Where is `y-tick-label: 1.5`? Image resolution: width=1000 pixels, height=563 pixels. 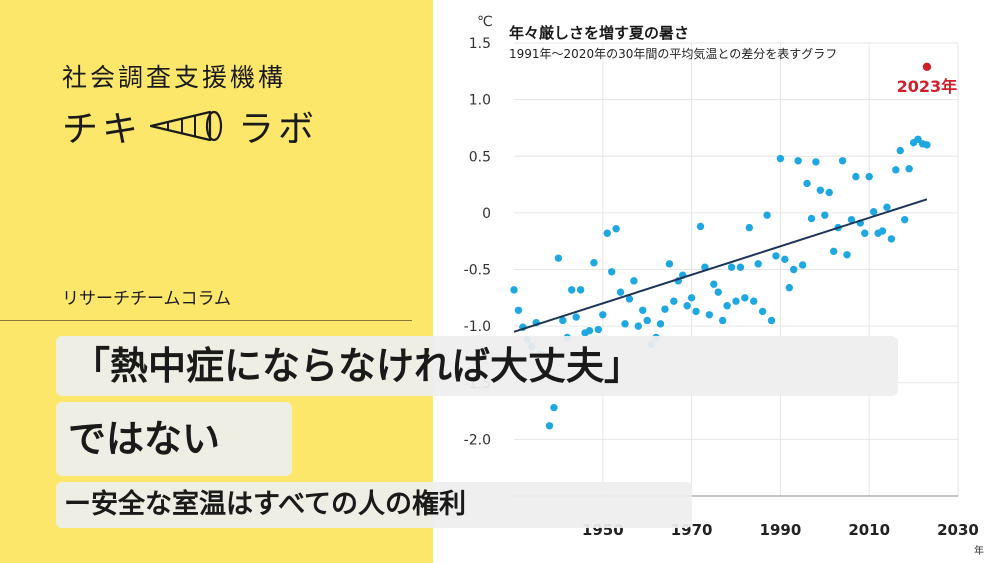 y-tick-label: 1.5 is located at coordinates (480, 44).